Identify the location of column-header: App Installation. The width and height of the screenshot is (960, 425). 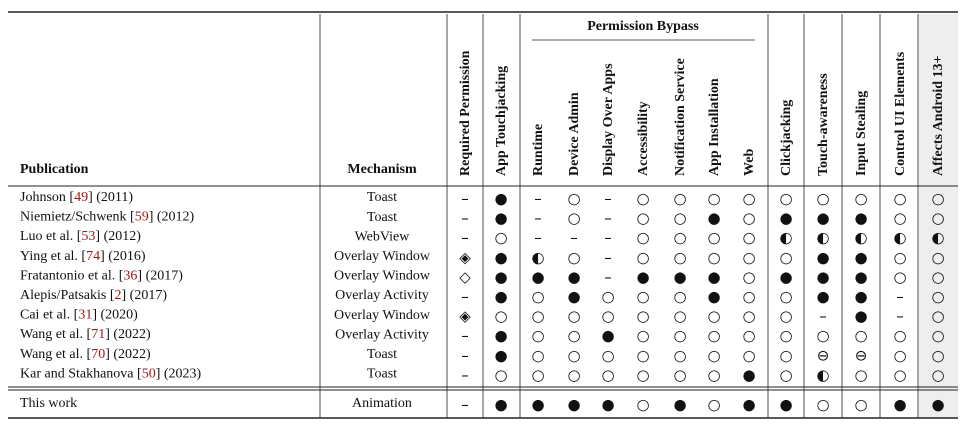
(714, 127).